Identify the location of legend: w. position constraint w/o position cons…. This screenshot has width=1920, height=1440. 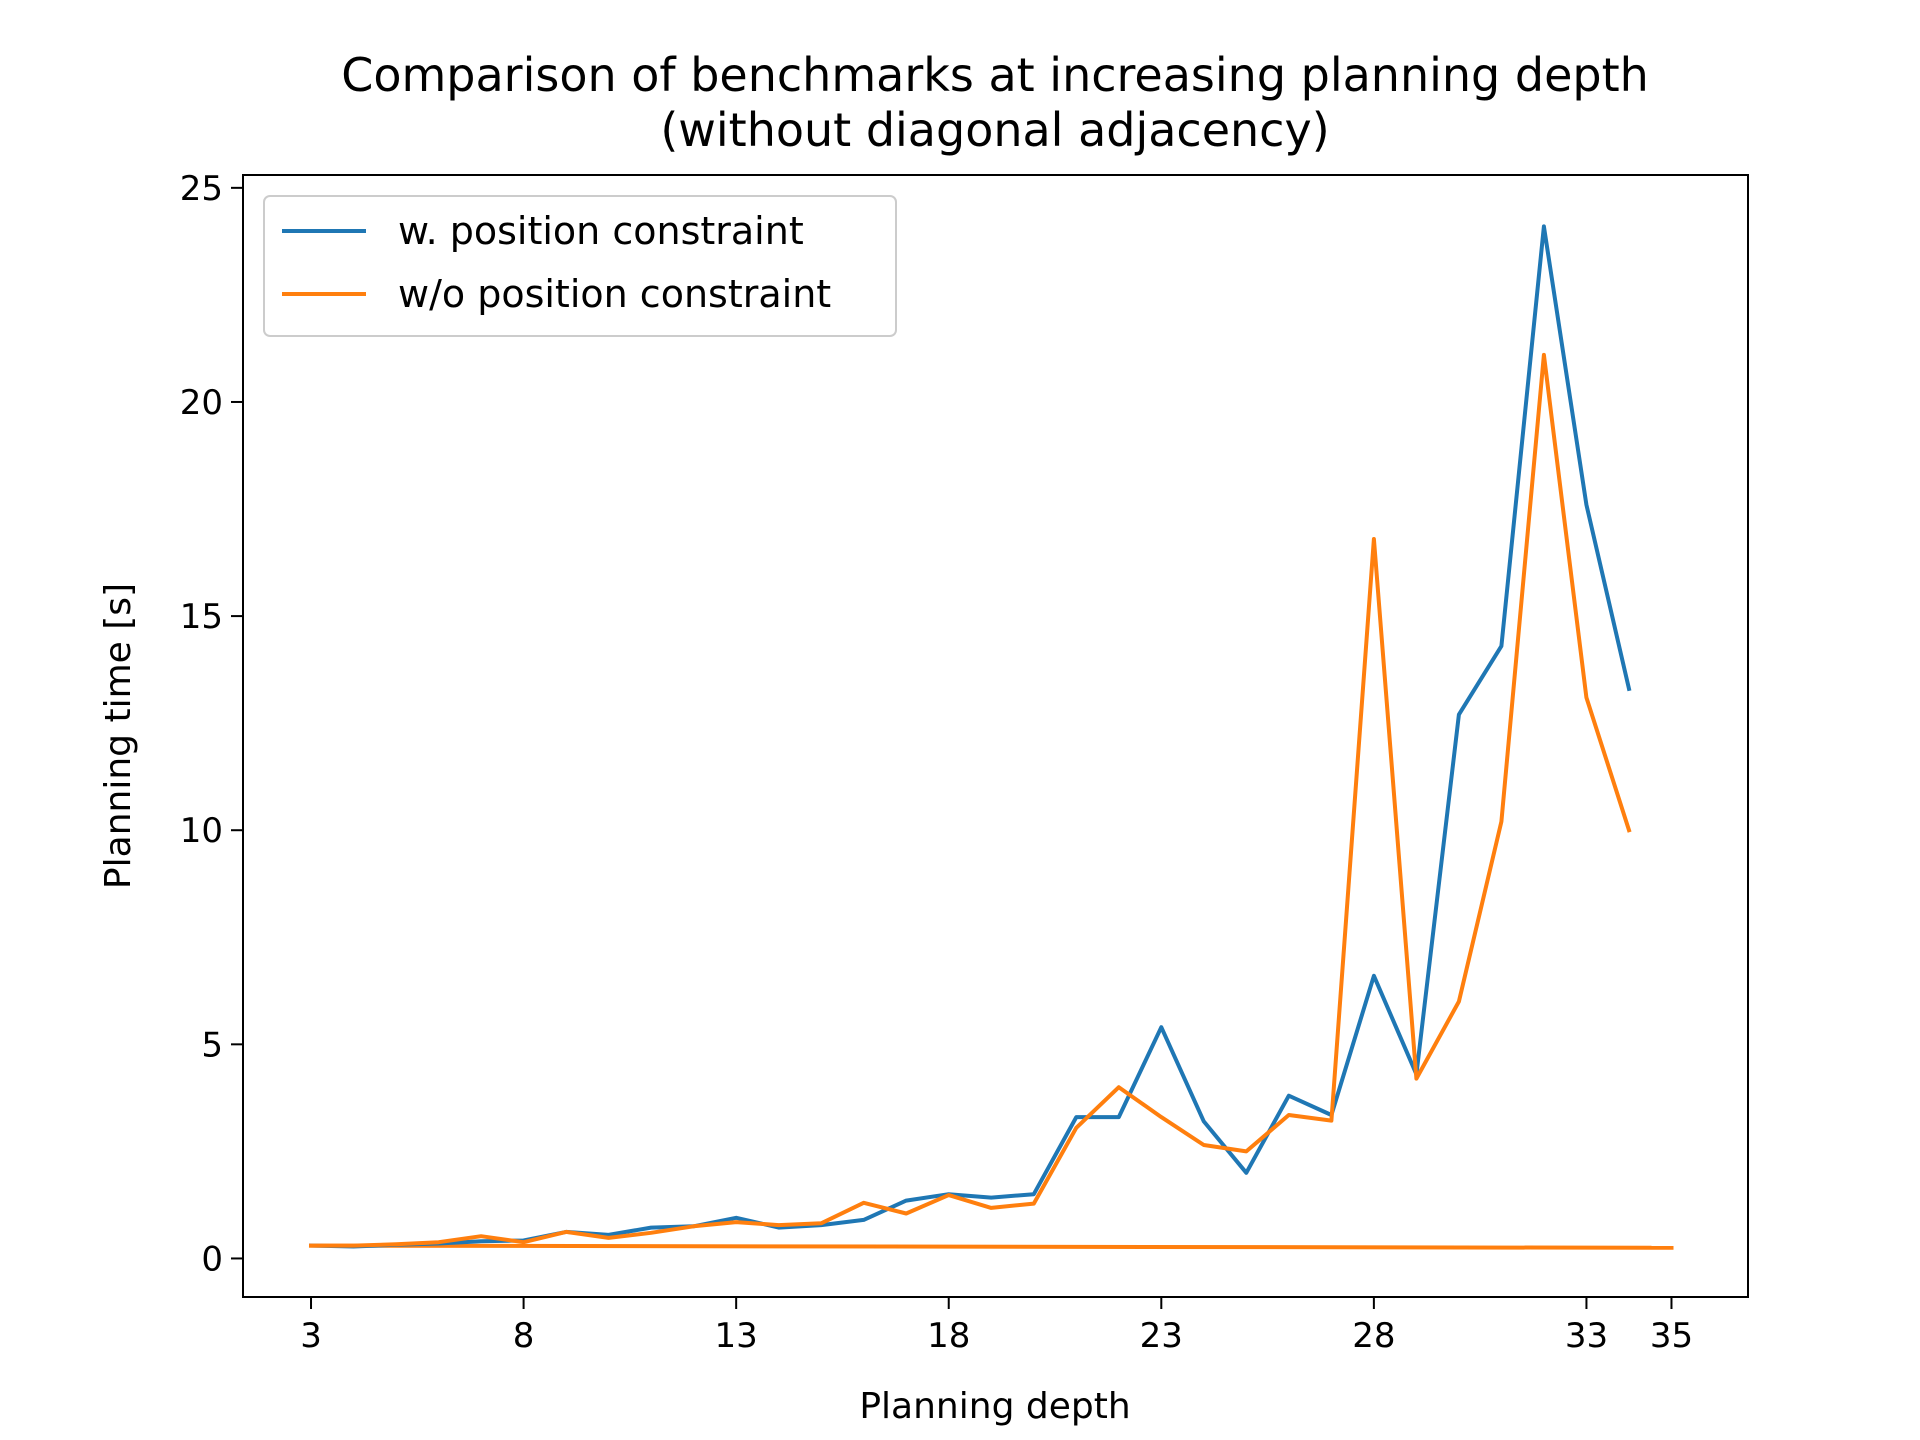
(580, 266).